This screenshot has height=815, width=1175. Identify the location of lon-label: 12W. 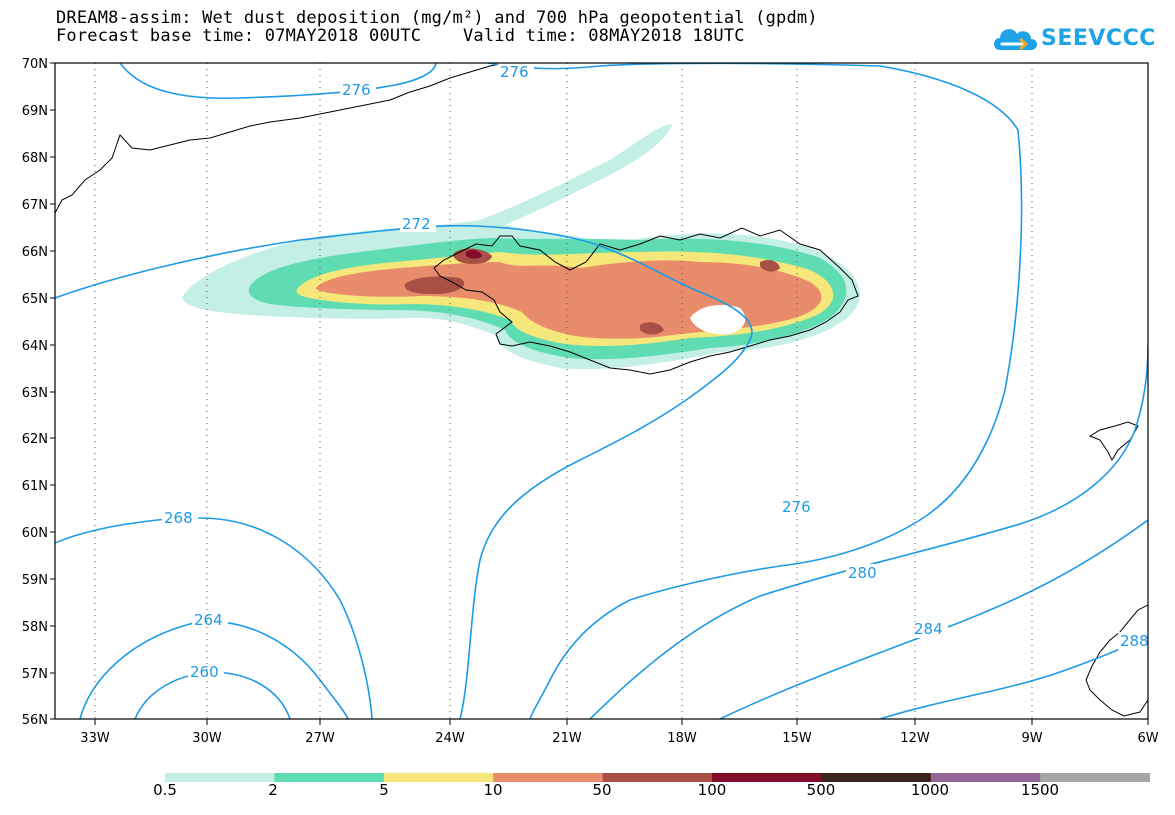
(915, 738).